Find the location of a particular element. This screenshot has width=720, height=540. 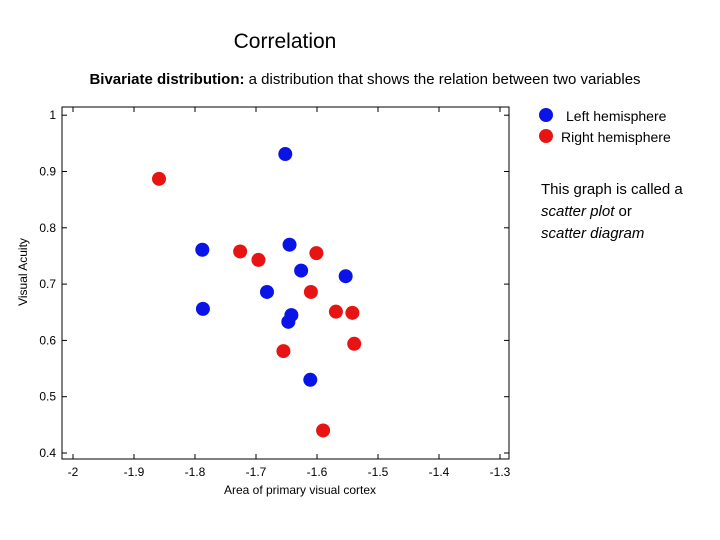

note-term-scatter-diagram: scatter diagram is located at coordinates (593, 233).